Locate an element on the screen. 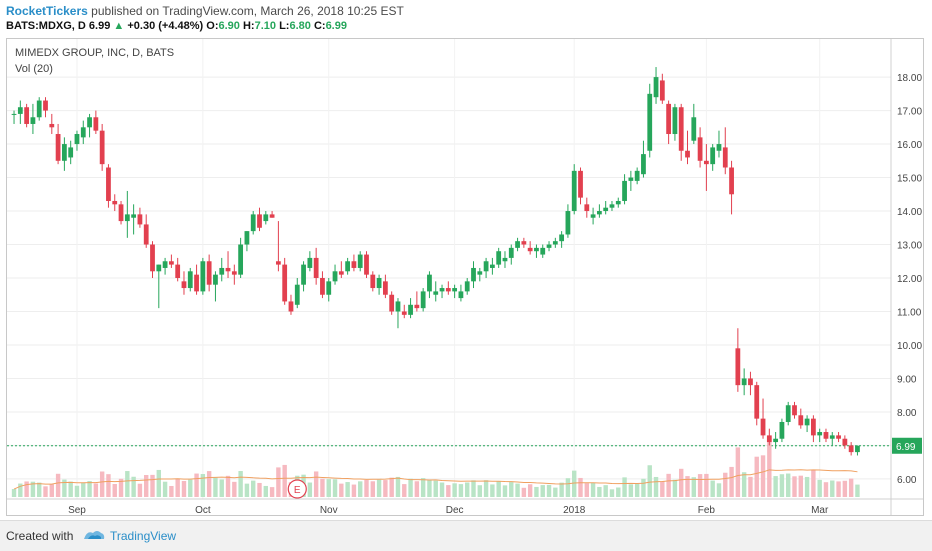 The image size is (932, 551). tradingview-logo-icon is located at coordinates (94, 535).